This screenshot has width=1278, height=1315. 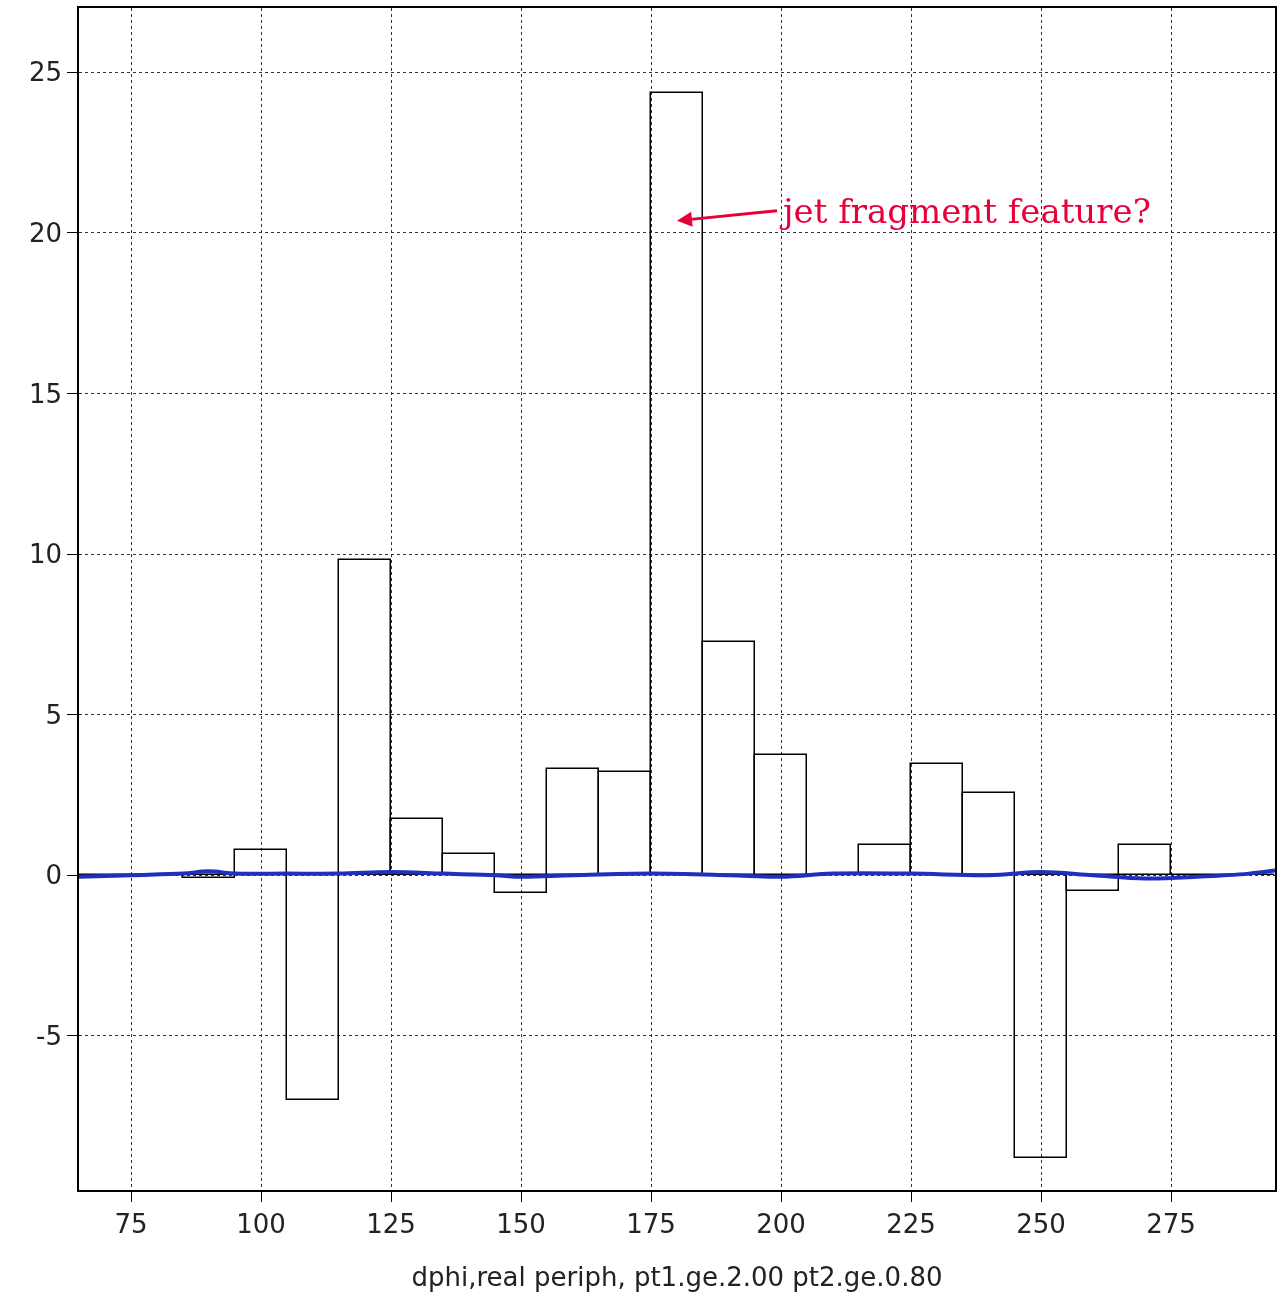 What do you see at coordinates (45, 232) in the screenshot?
I see `y-tick-label: 20` at bounding box center [45, 232].